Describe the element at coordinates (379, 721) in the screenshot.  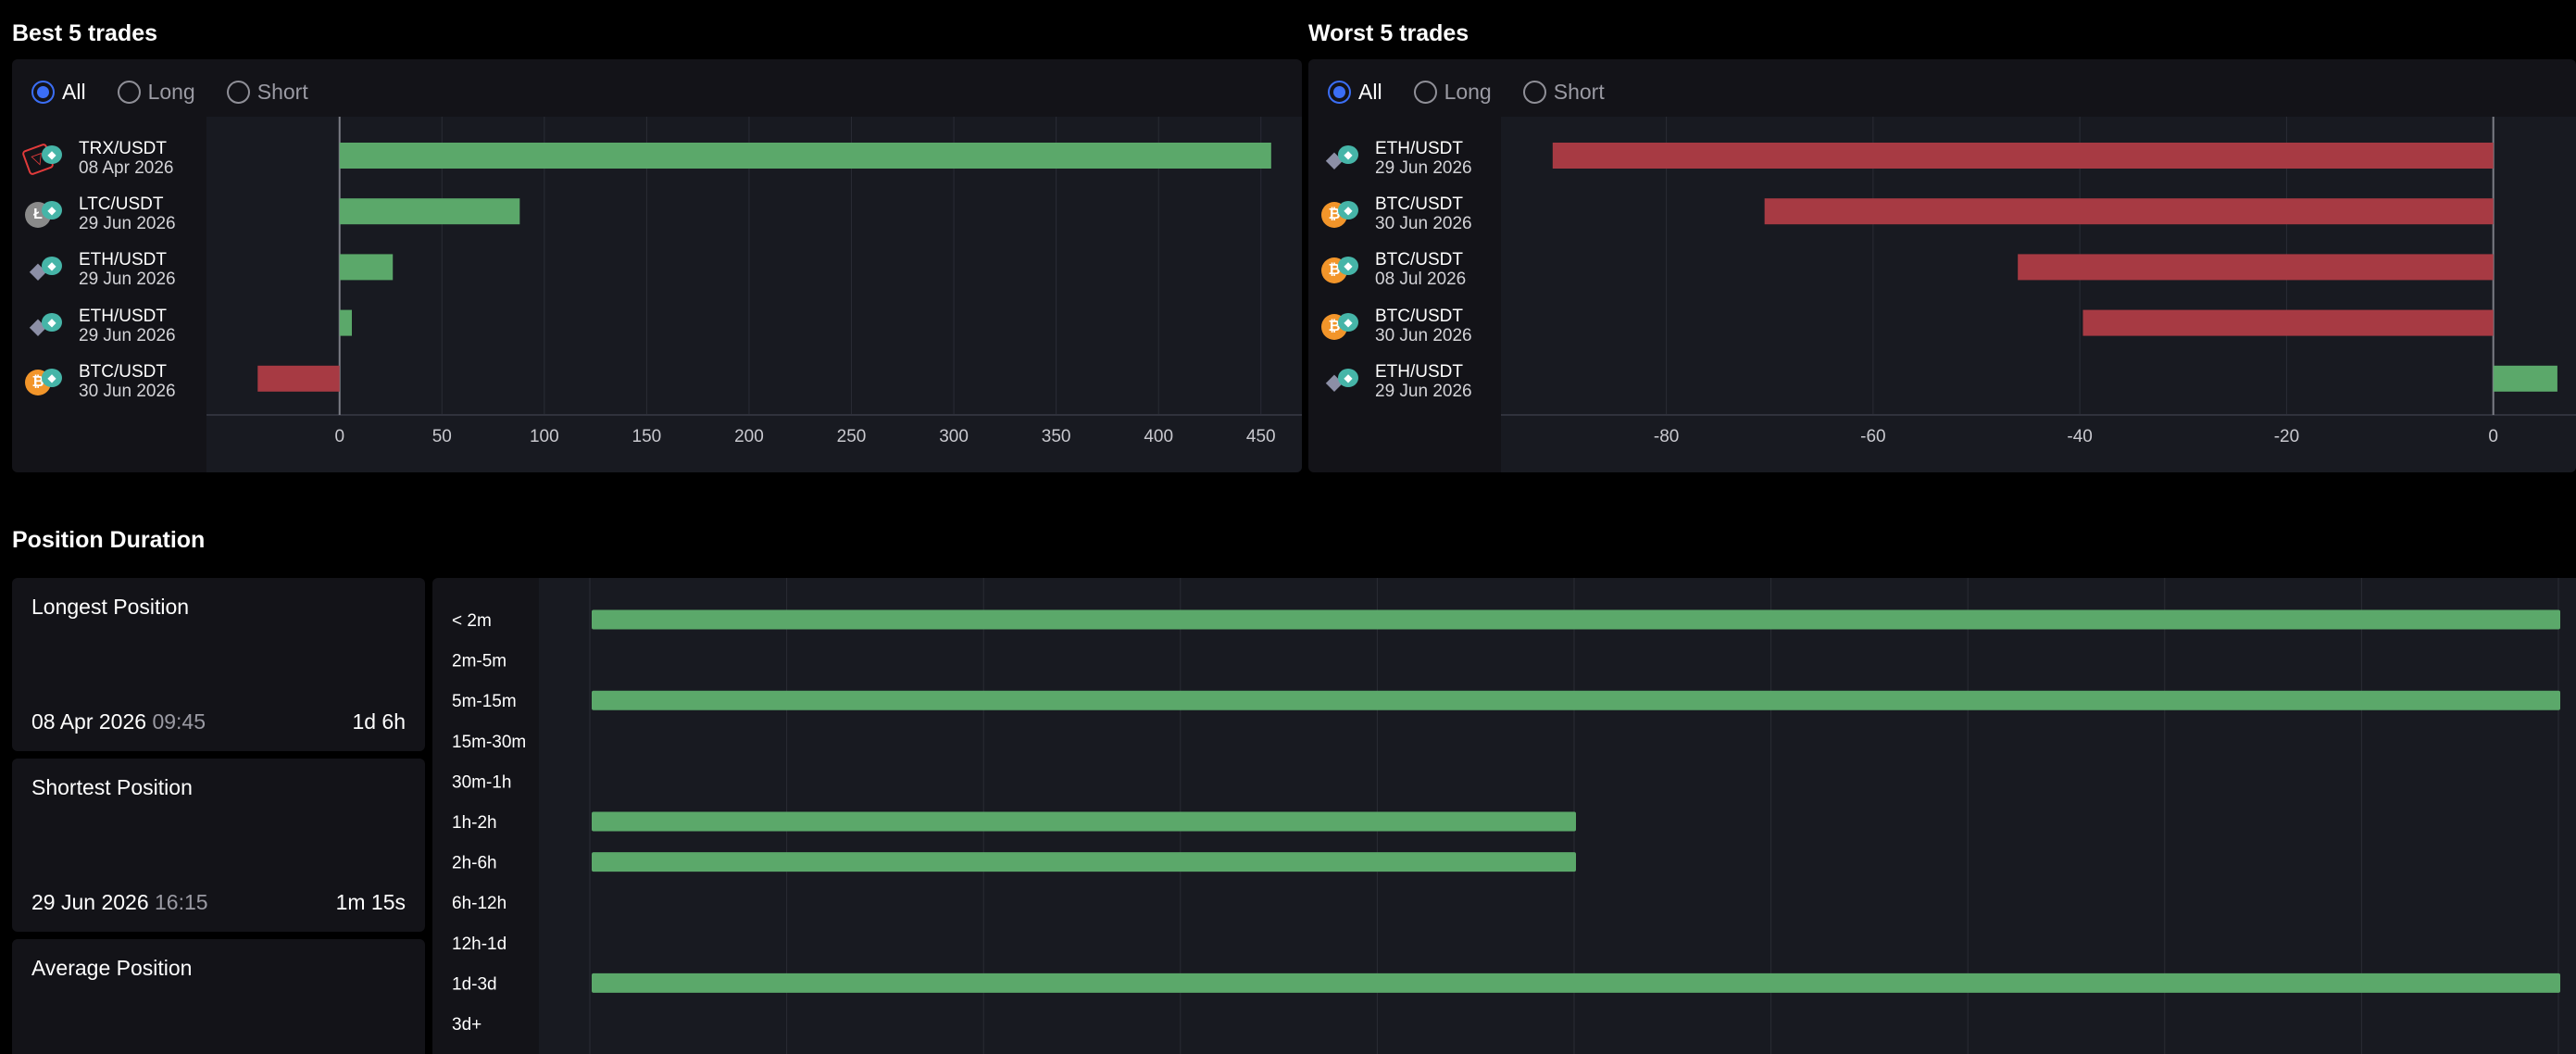
I see `longest-position-value: 1d 6h` at that location.